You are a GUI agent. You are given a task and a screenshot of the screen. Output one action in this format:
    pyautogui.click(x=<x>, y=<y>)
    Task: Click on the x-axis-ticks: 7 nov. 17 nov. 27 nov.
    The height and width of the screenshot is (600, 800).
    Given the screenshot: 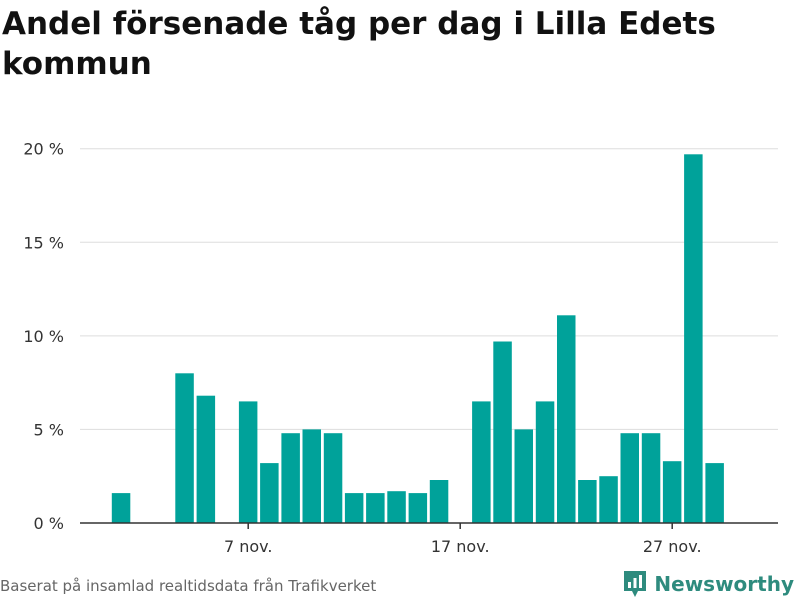 What is the action you would take?
    pyautogui.click(x=463, y=539)
    